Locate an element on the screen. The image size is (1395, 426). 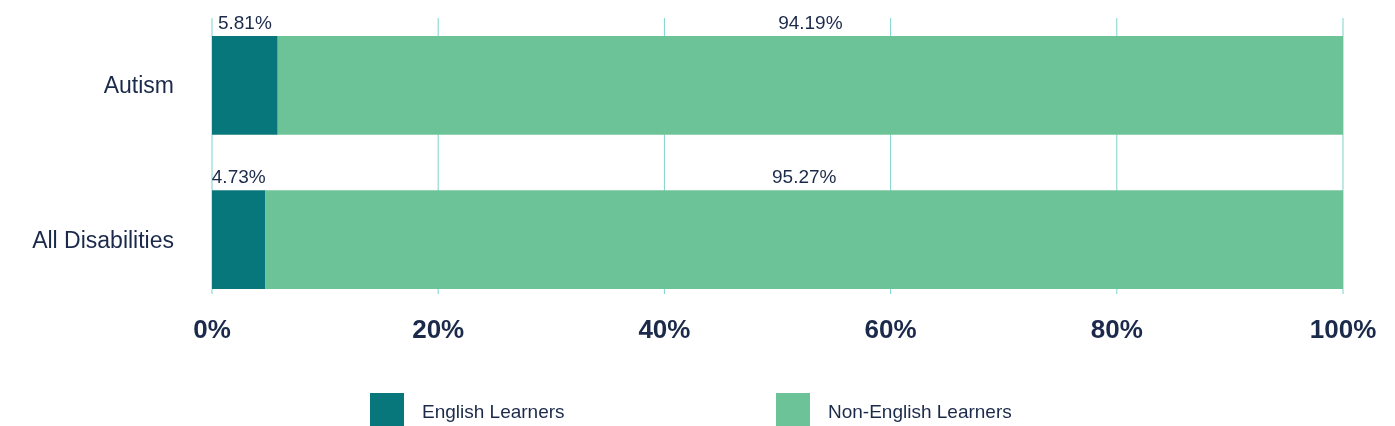
x-tick-label: 100% is located at coordinates (1343, 329).